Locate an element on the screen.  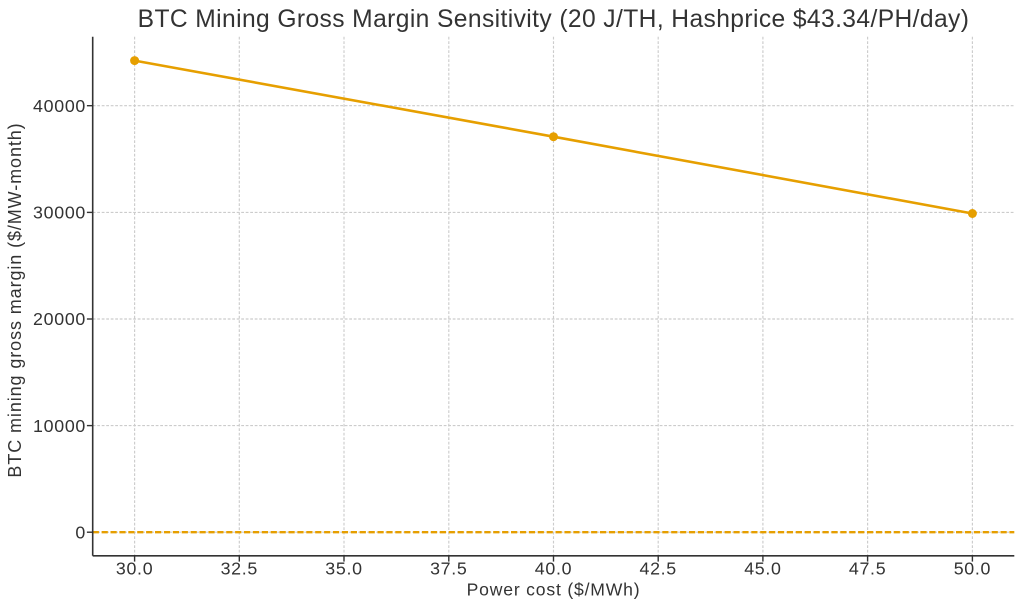
svg-text: 30.0 is located at coordinates (134, 569).